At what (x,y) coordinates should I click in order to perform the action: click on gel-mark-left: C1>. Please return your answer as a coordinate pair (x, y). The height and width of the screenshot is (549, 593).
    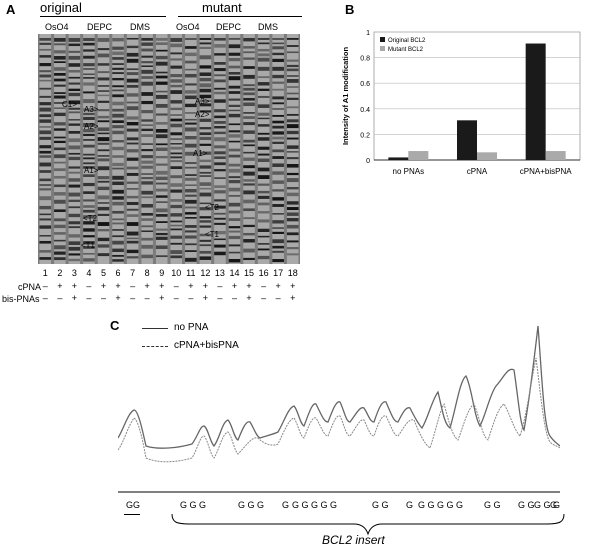
    Looking at the image, I should click on (69, 104).